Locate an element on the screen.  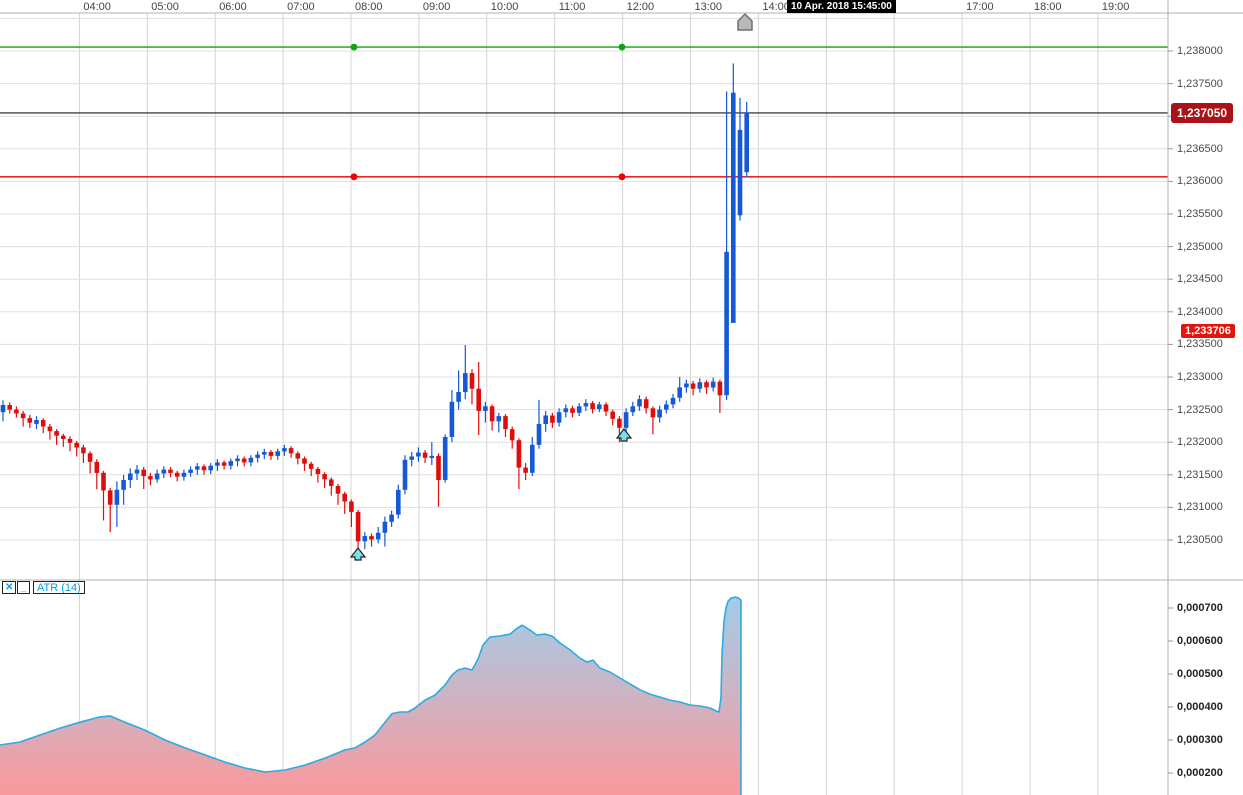
order-price-badge: 1,233706 is located at coordinates (1208, 330).